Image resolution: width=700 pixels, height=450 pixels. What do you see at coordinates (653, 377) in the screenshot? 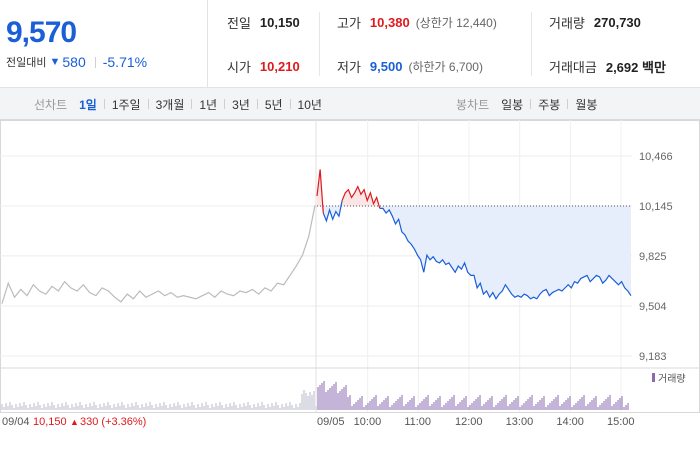
I see `volume-legend-swatch` at bounding box center [653, 377].